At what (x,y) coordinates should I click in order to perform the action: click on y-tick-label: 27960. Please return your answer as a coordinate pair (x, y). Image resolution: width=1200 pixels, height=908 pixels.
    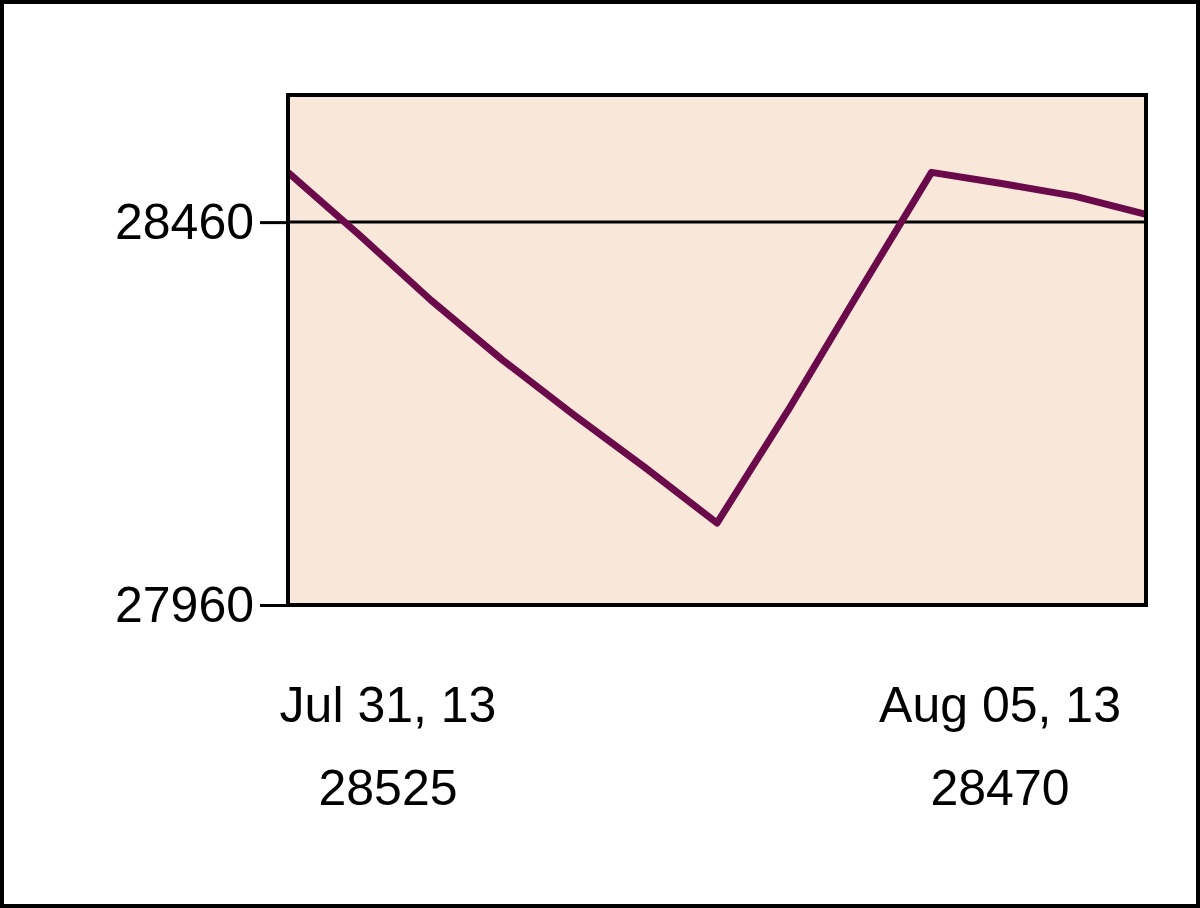
    Looking at the image, I should click on (184, 604).